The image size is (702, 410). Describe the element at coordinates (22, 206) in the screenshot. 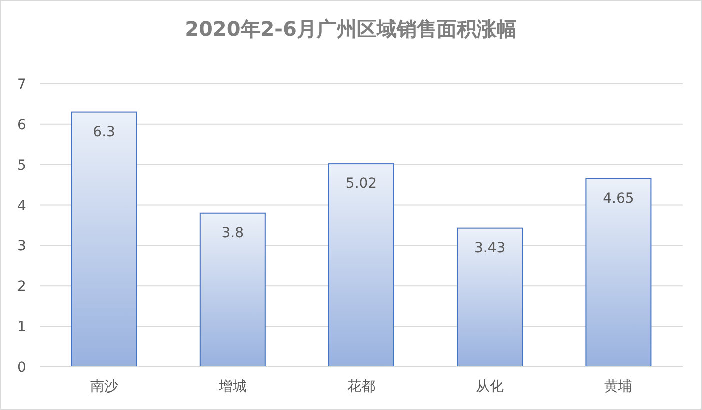

I see `y-tick-label: 4` at that location.